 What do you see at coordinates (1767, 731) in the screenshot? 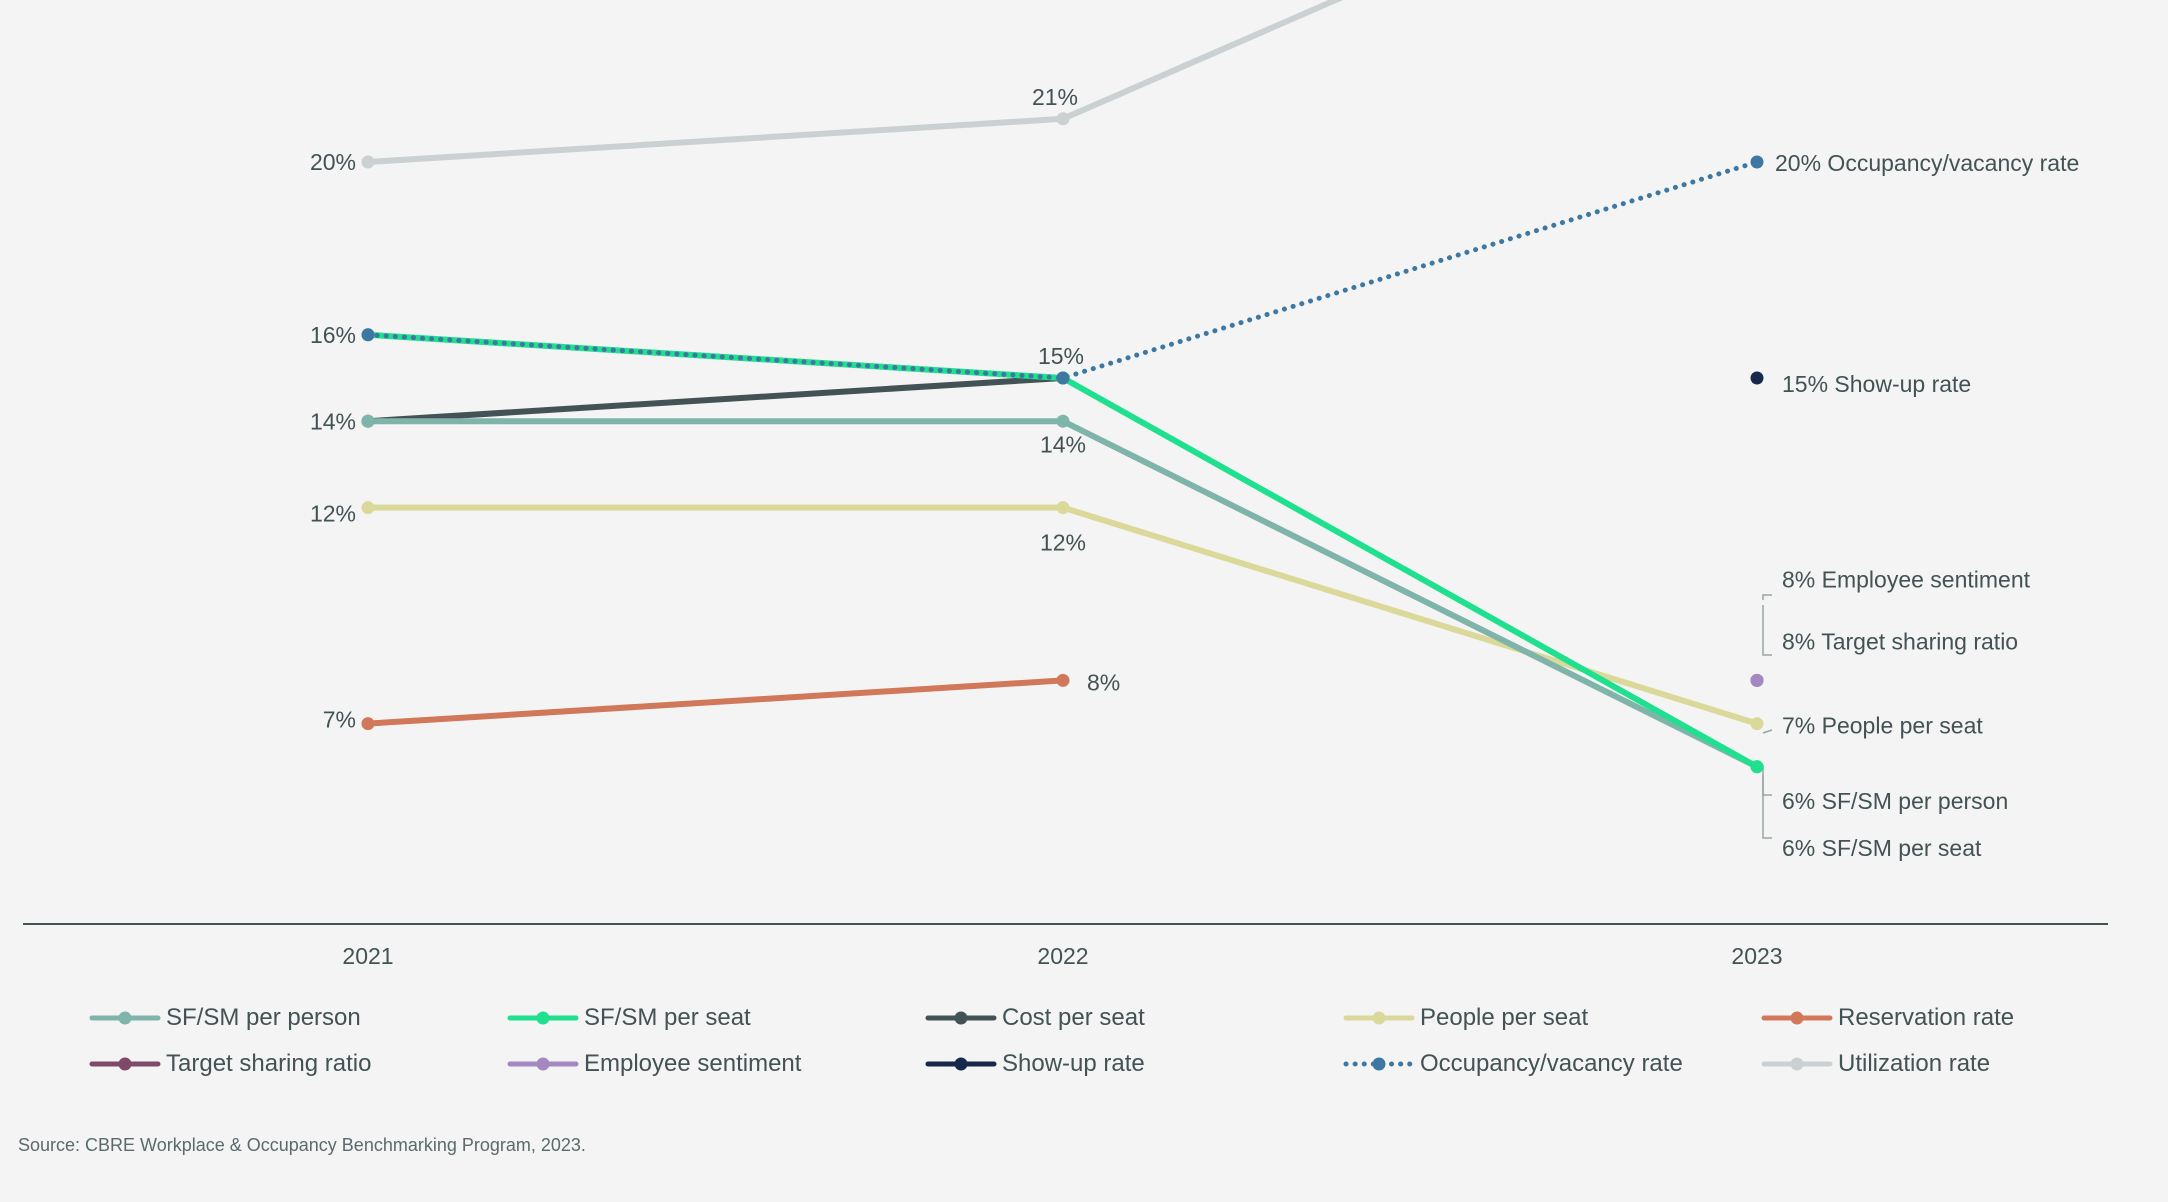
I see `leader-people-per-seat` at bounding box center [1767, 731].